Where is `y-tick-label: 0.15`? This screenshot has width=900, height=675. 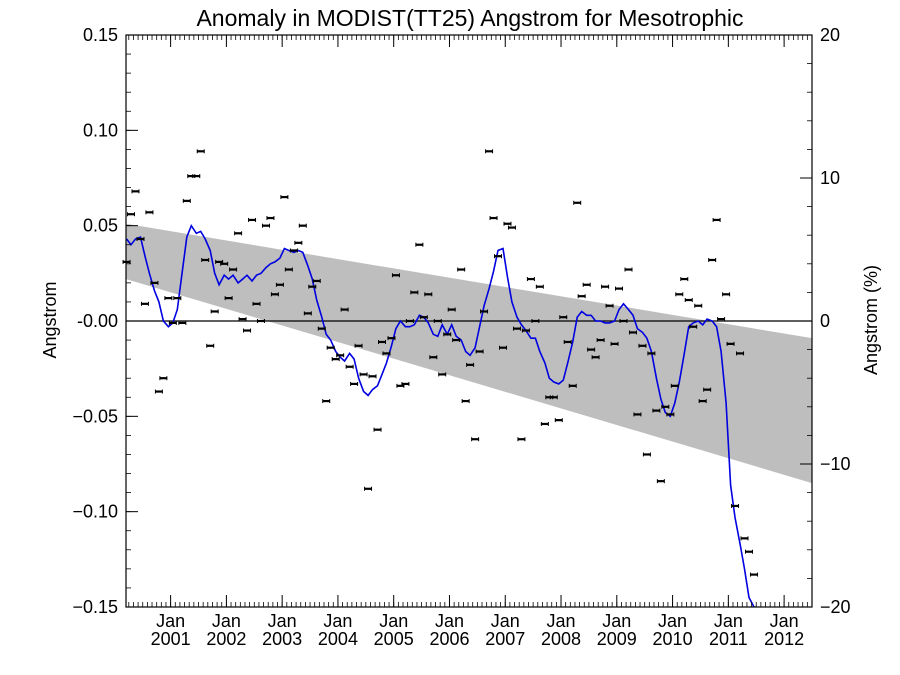 y-tick-label: 0.15 is located at coordinates (100, 35).